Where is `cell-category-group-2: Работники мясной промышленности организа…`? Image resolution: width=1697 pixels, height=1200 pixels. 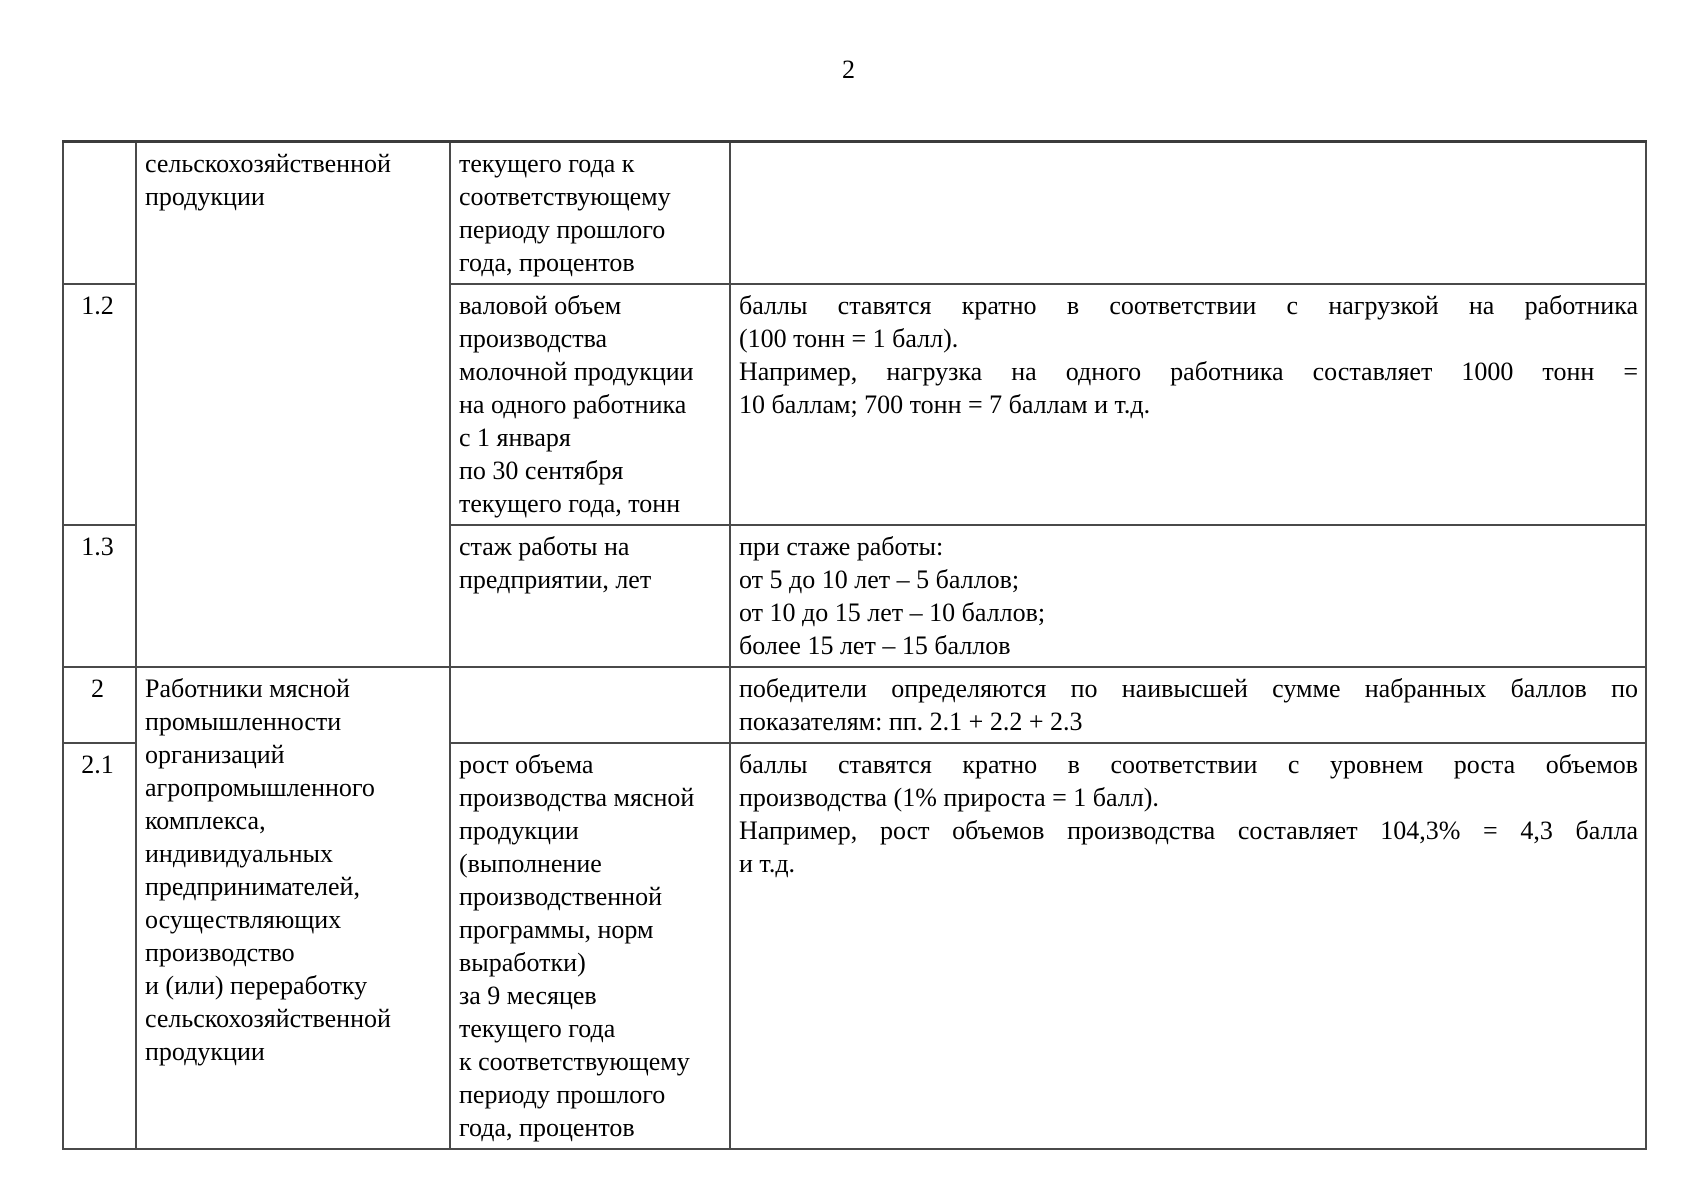
cell-category-group-2: Работники мясной промышленности организа… is located at coordinates (293, 908).